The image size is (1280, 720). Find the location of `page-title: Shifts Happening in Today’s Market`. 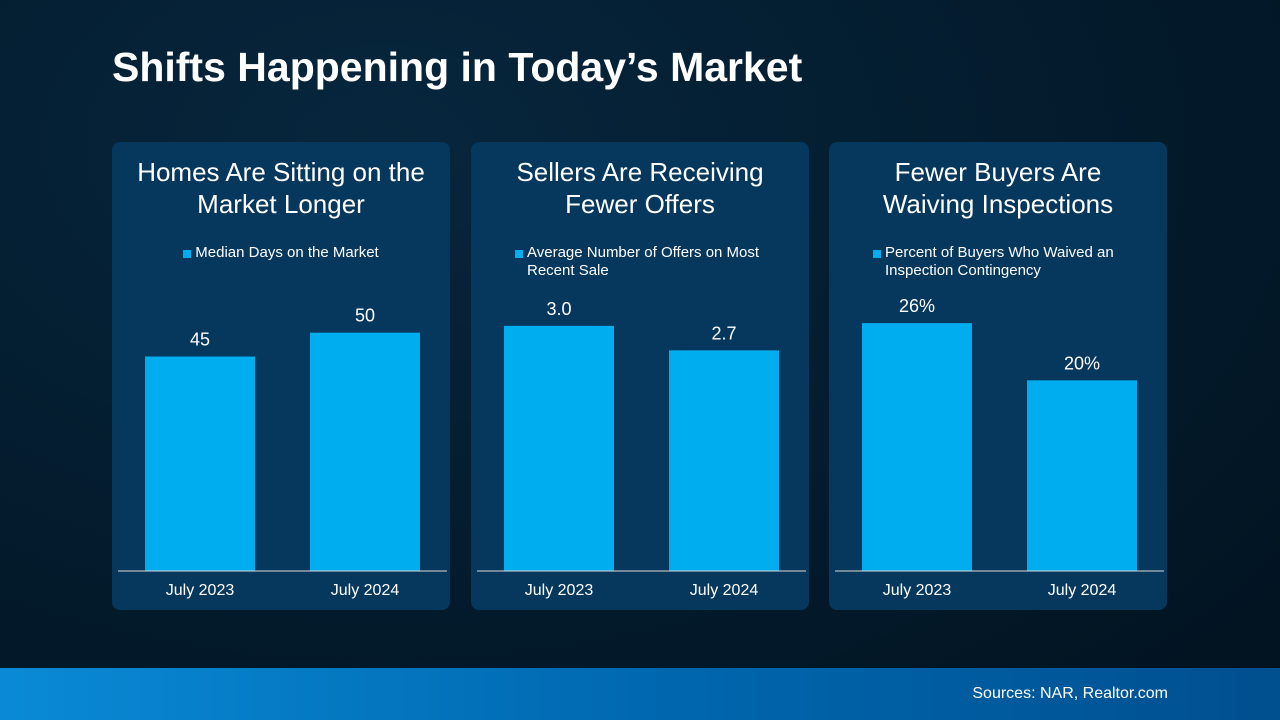

page-title: Shifts Happening in Today’s Market is located at coordinates (457, 67).